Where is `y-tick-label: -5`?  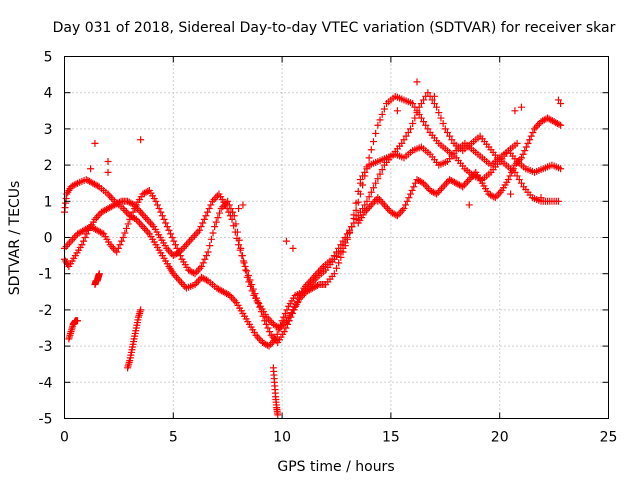 y-tick-label: -5 is located at coordinates (46, 420).